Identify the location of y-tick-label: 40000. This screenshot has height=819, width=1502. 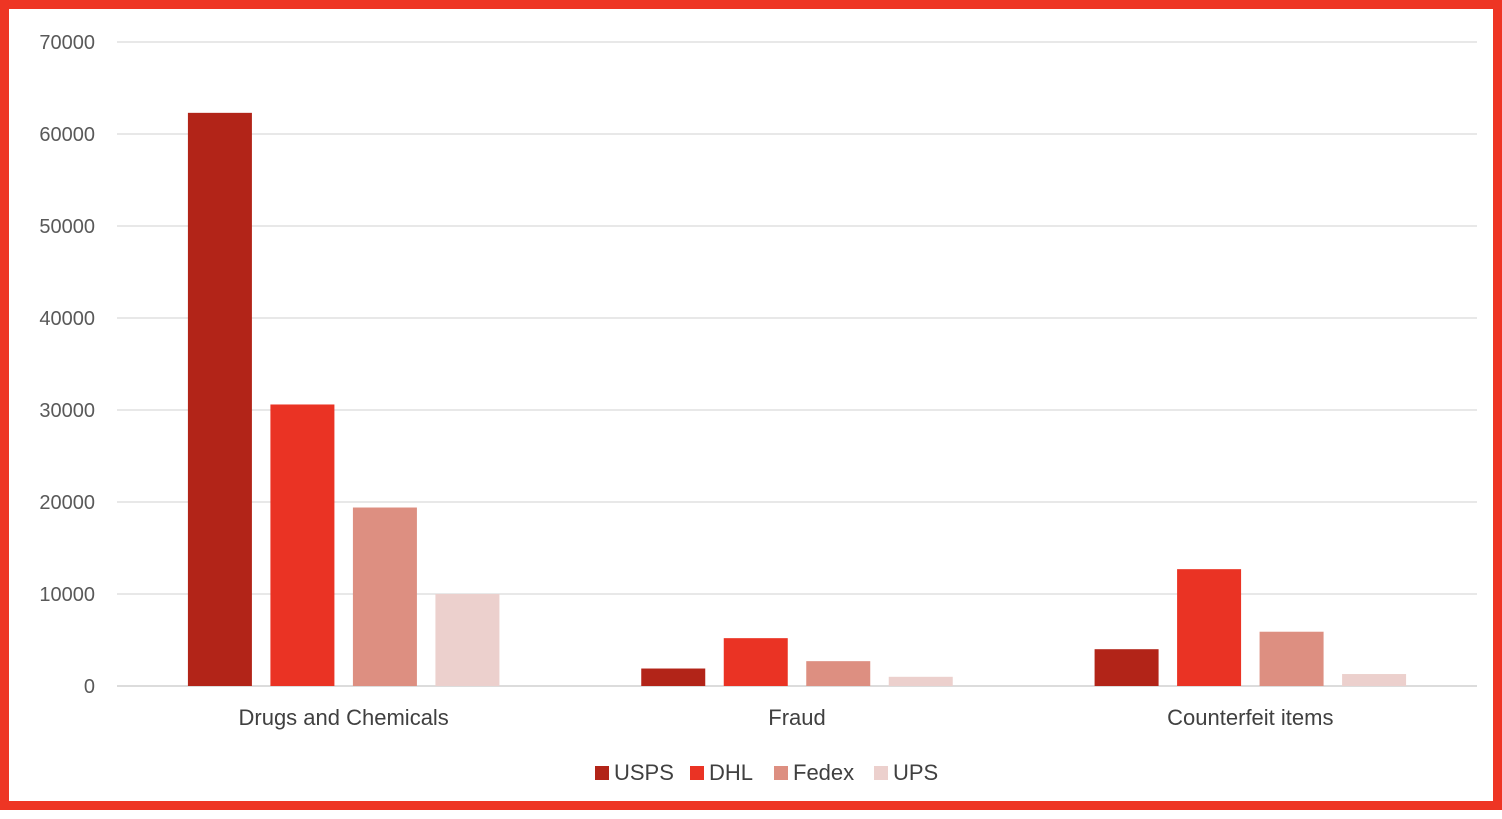
(67, 319).